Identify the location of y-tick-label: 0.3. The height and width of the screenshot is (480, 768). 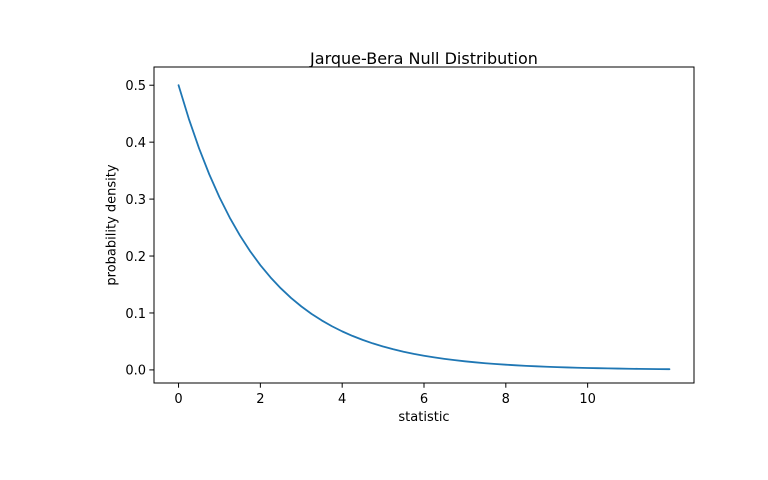
(135, 200).